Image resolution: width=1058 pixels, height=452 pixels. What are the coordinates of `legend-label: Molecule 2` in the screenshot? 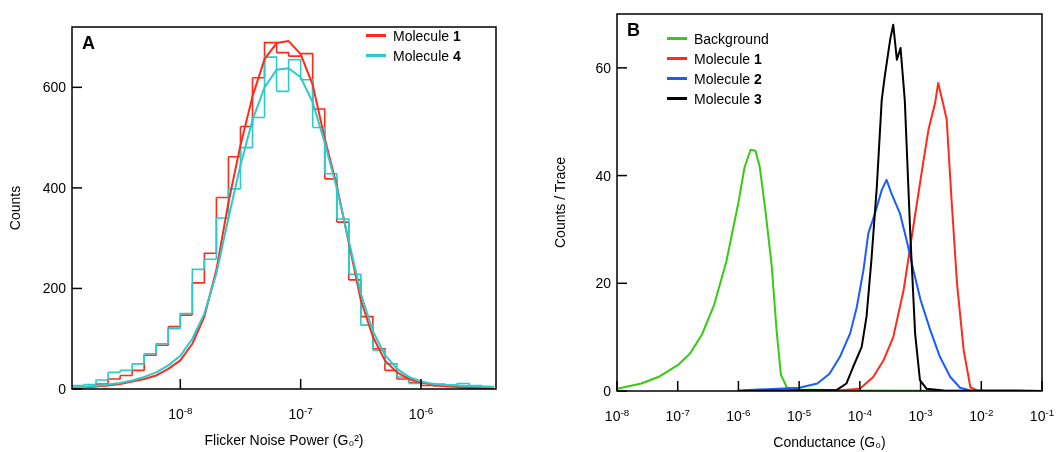 It's located at (728, 79).